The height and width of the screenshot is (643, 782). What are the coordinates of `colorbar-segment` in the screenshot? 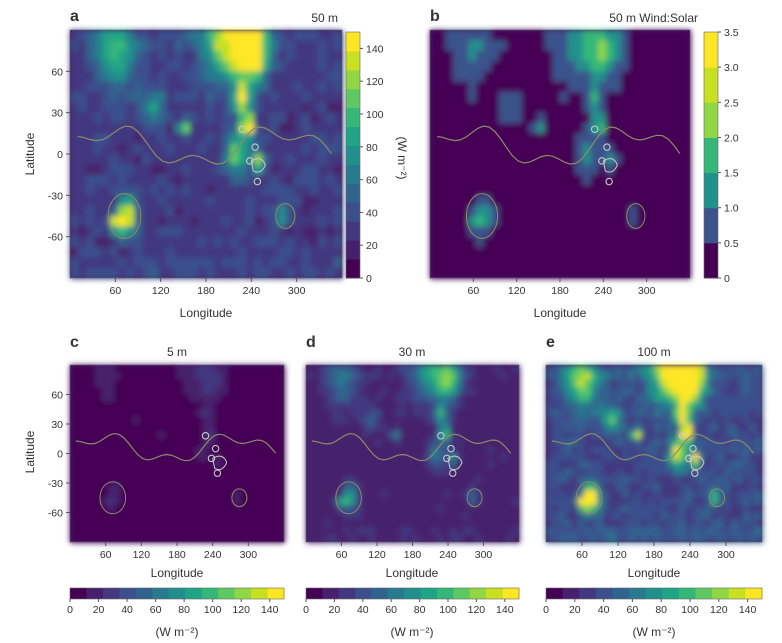 It's located at (495, 593).